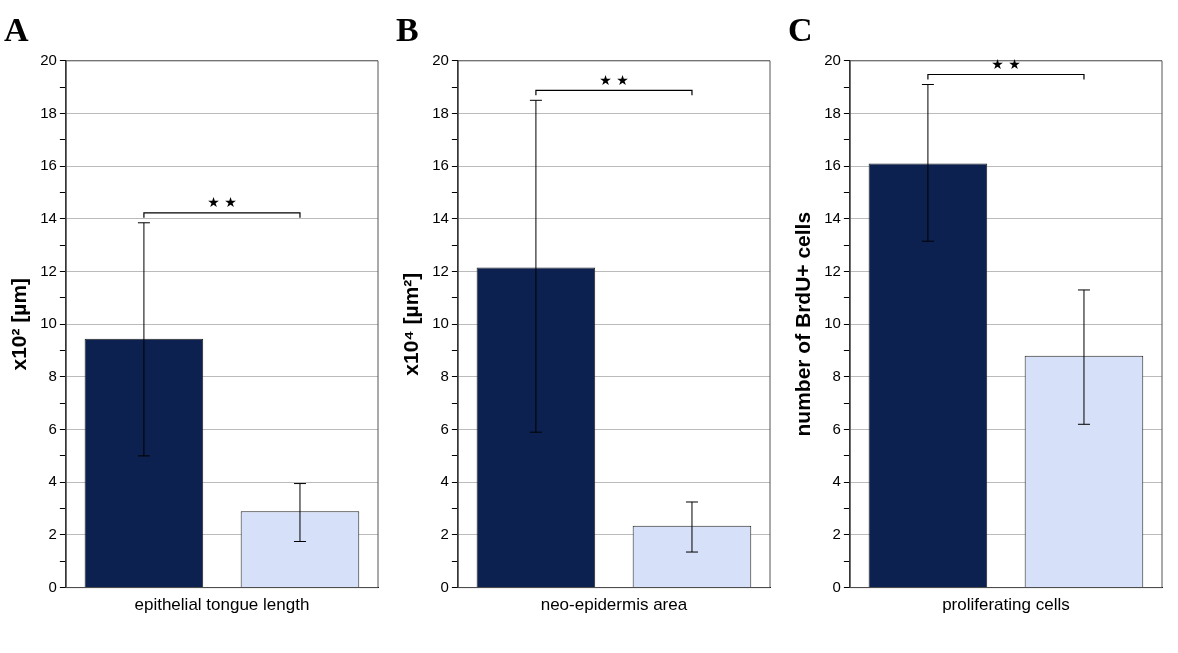 This screenshot has width=1178, height=653. What do you see at coordinates (800, 30) in the screenshot?
I see `chart-title: C` at bounding box center [800, 30].